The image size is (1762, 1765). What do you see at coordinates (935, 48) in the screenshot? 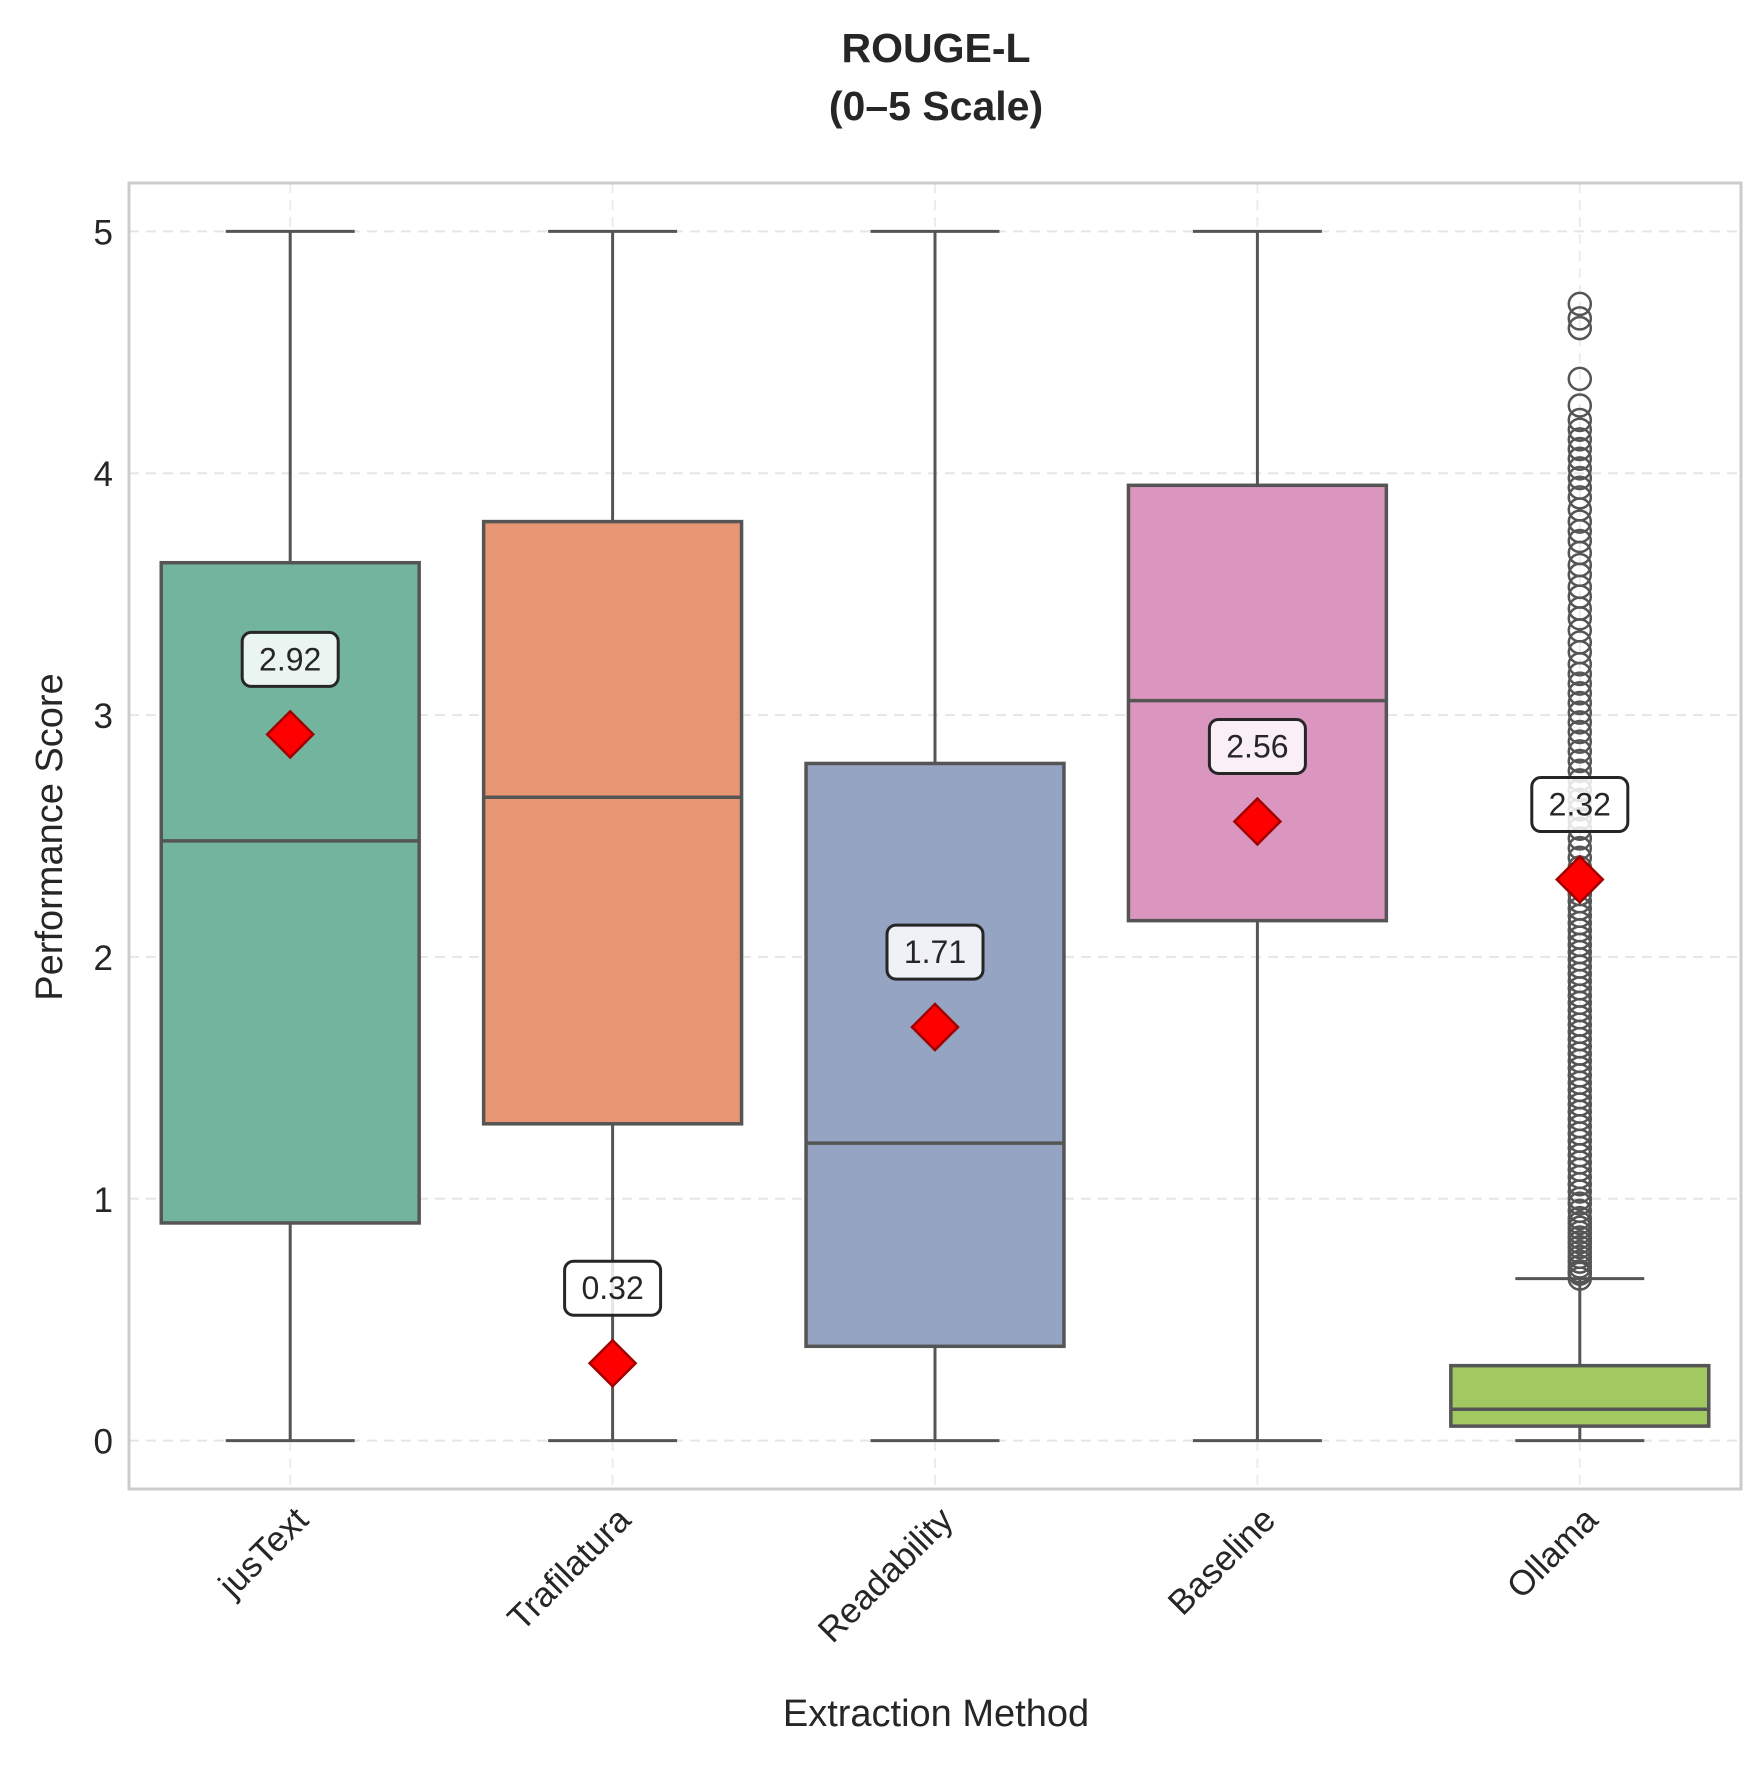
I see `chart-title: ROUGE-L` at bounding box center [935, 48].